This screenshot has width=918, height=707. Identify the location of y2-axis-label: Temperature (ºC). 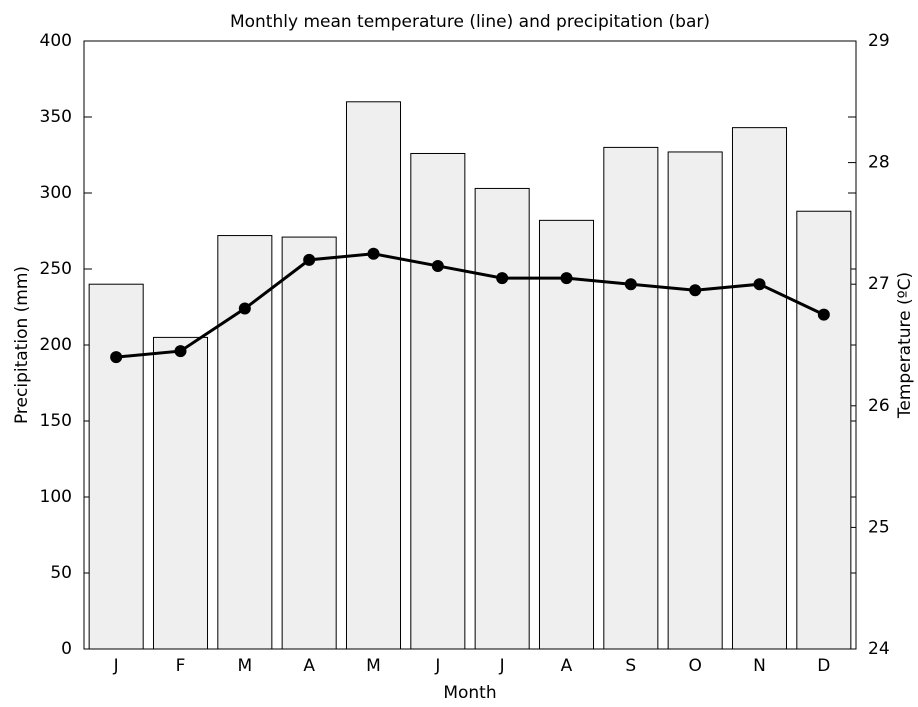
(905, 345).